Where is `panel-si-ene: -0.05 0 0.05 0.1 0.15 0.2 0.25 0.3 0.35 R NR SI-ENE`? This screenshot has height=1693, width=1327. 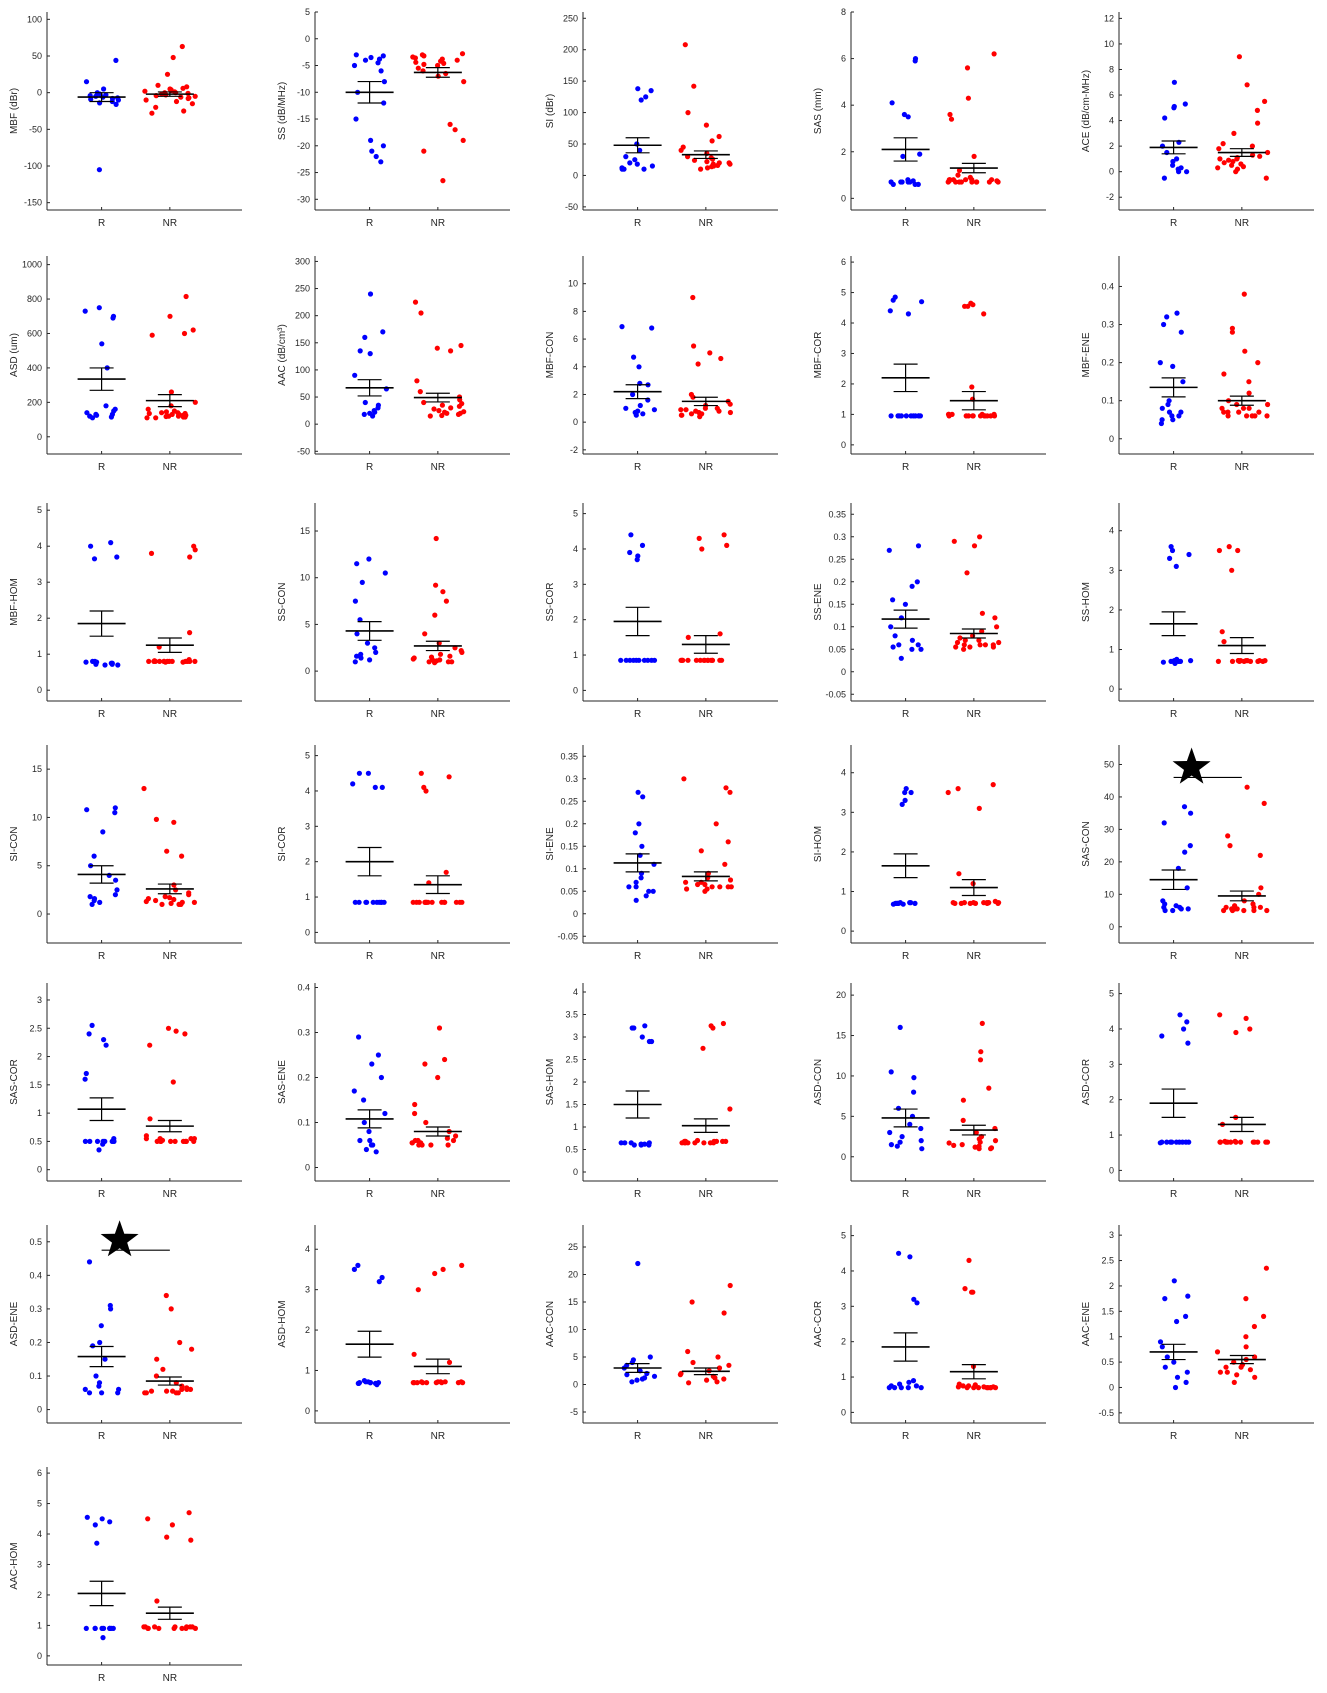
panel-si-ene: -0.05 0 0.05 0.1 0.15 0.2 0.25 0.3 0.35 R NR SI-ENE is located at coordinates (661, 853).